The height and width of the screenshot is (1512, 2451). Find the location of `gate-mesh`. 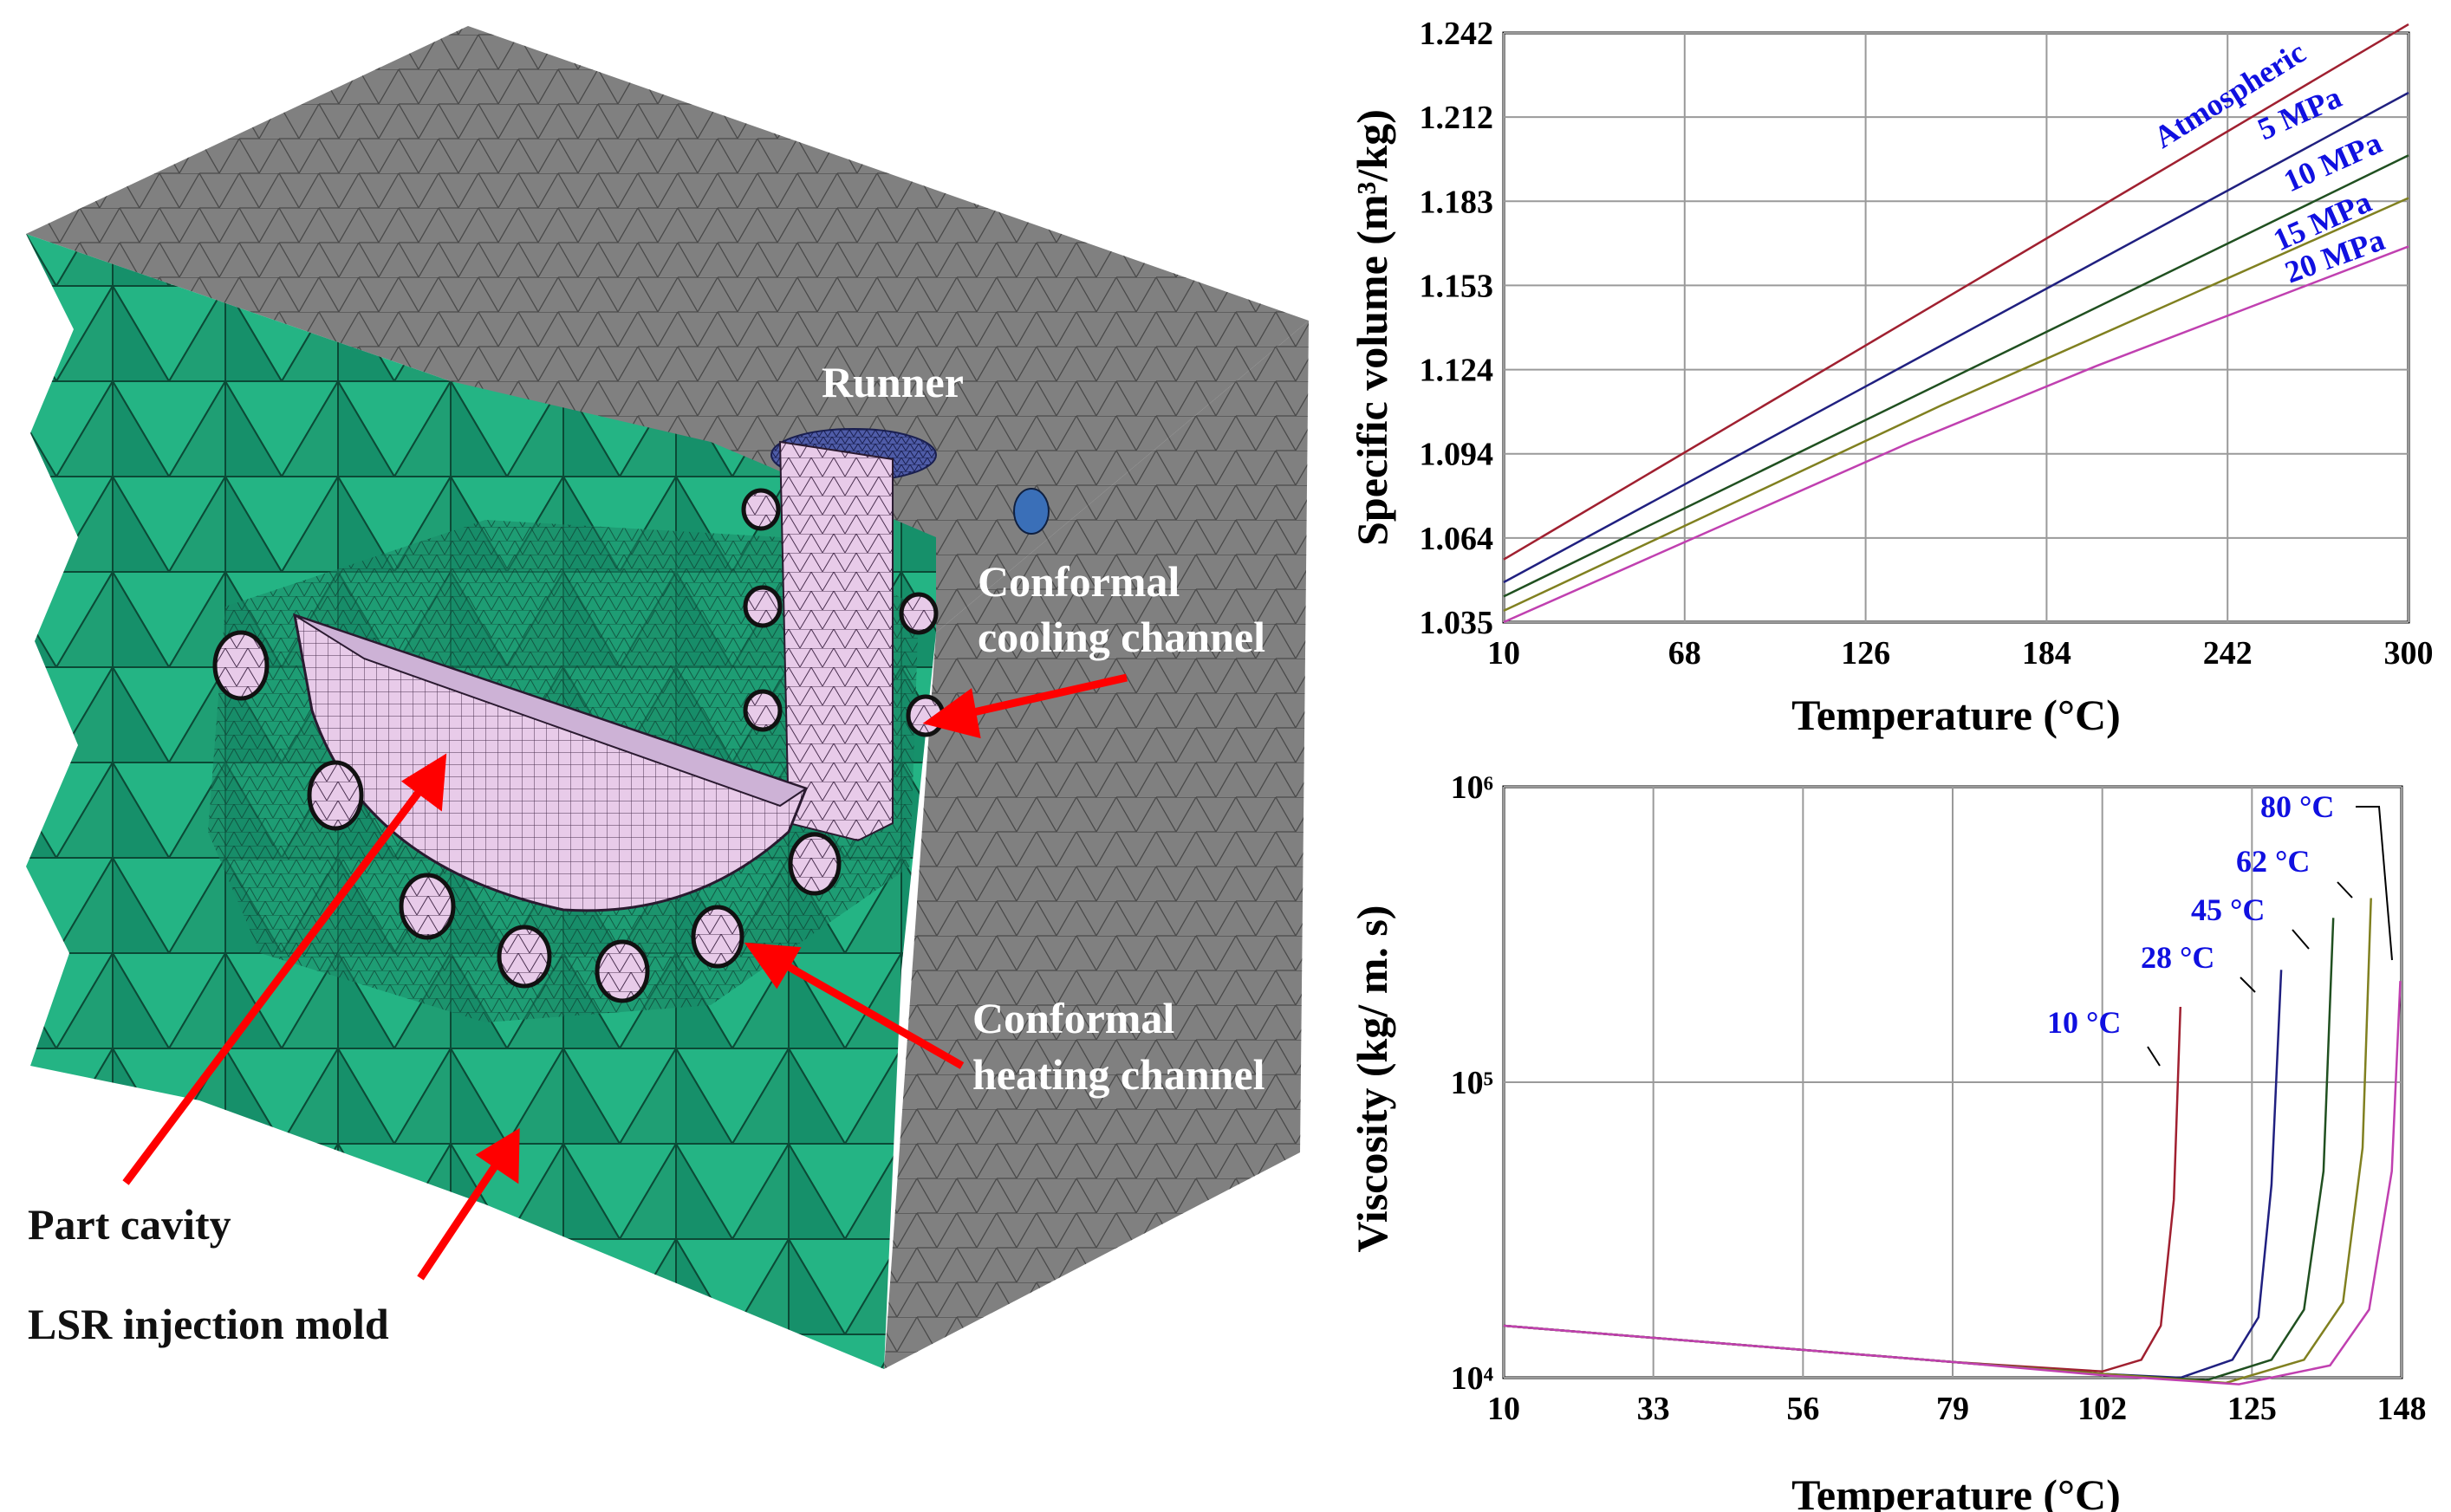

gate-mesh is located at coordinates (1031, 511).